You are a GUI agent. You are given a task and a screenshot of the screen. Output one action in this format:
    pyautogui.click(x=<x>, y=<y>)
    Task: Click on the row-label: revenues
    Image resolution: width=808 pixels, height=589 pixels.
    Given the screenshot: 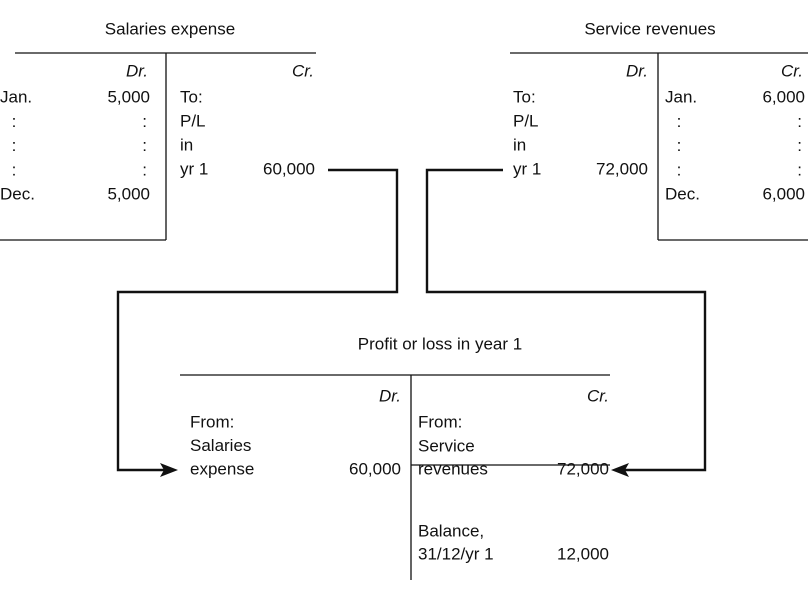 What is the action you would take?
    pyautogui.click(x=453, y=468)
    